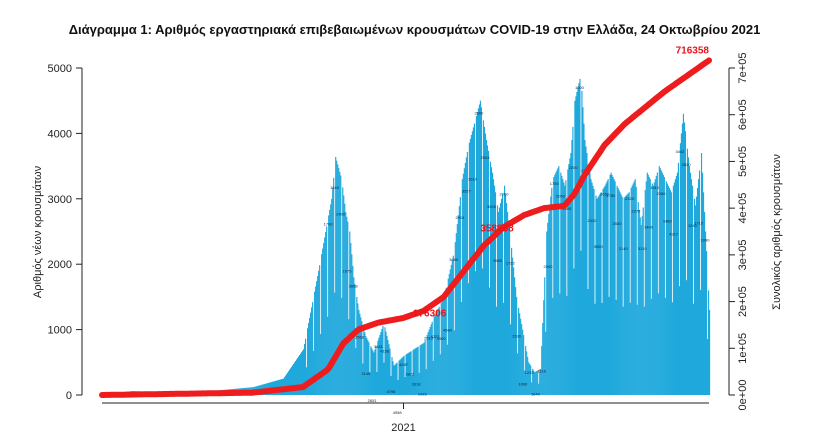  Describe the element at coordinates (366, 373) in the screenshot. I see `bar-value-label: 3145` at that location.